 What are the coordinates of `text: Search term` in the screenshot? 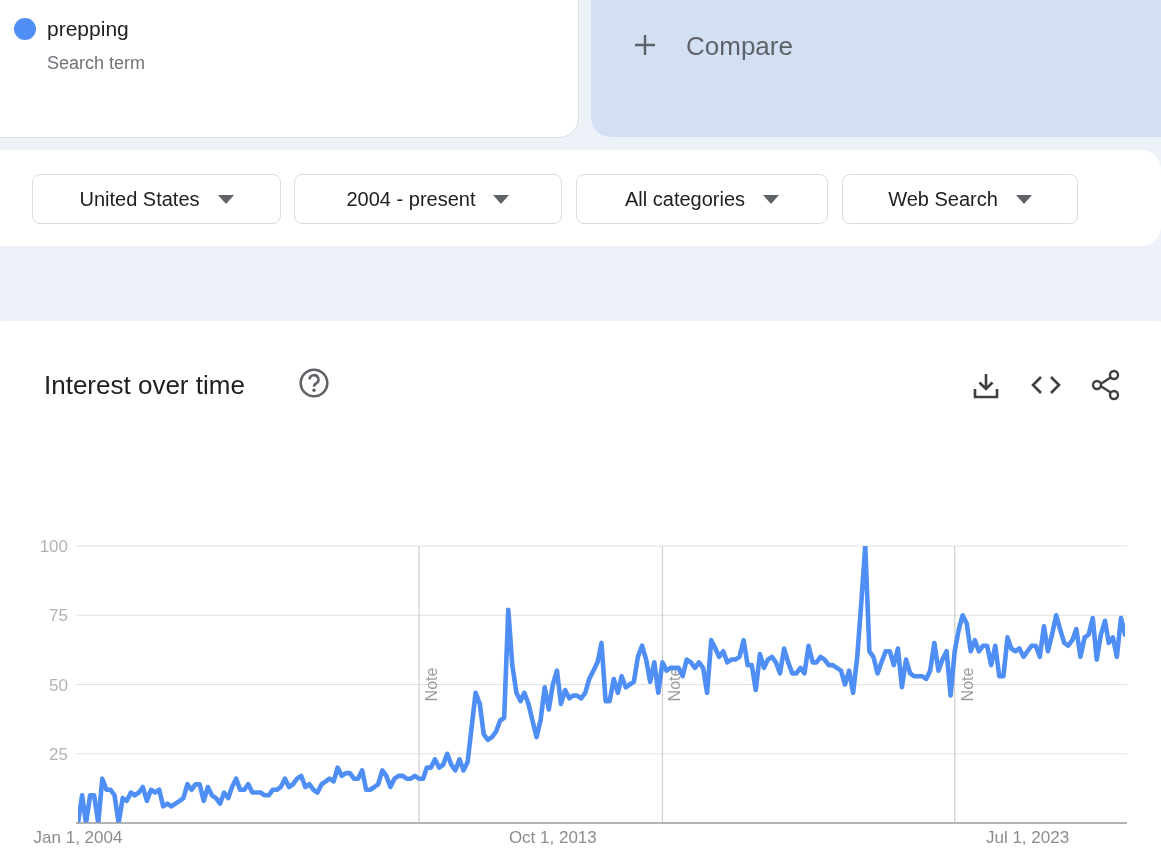 It's located at (96, 63).